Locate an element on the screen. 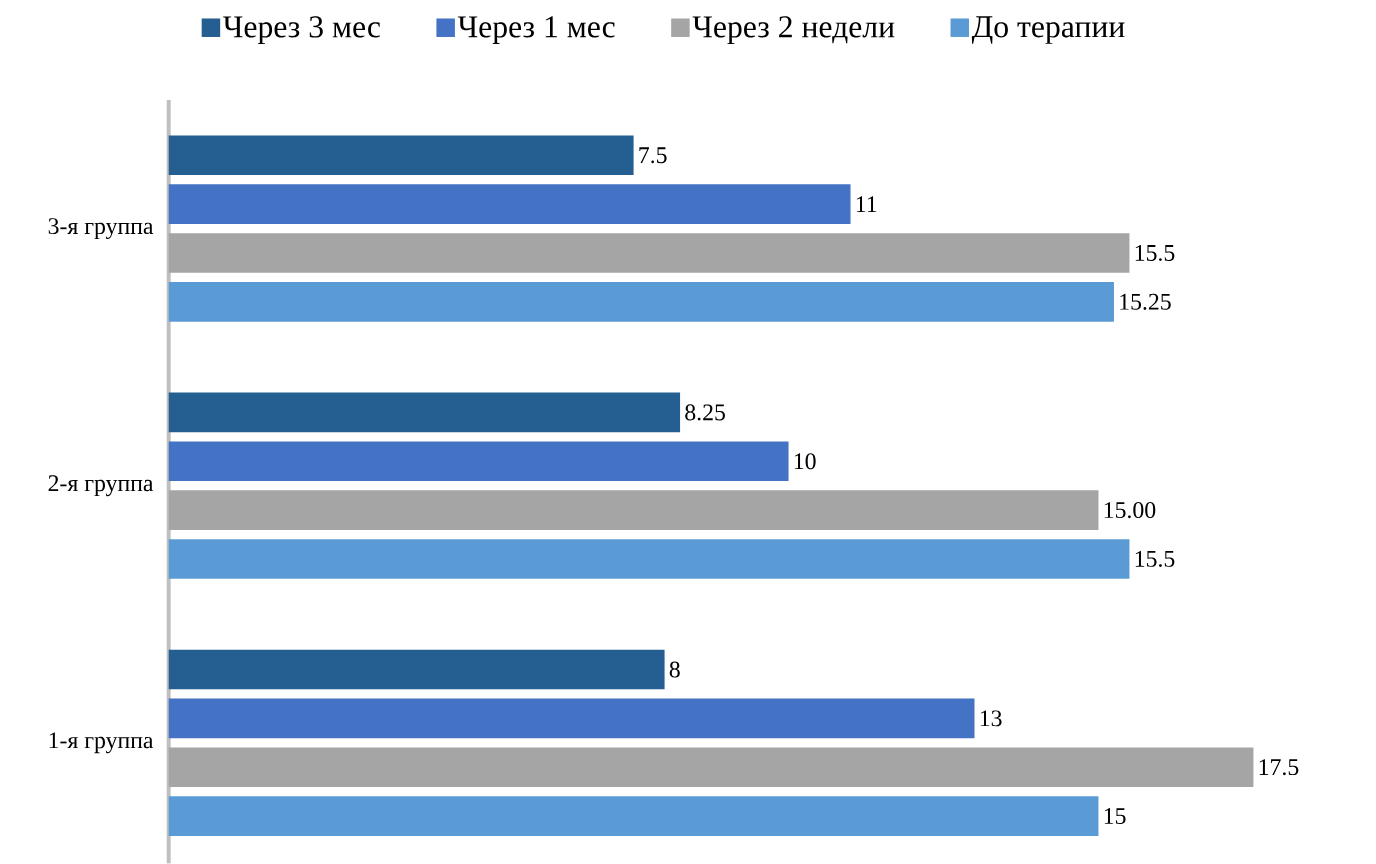 The width and height of the screenshot is (1376, 864). legend-label: Через 1 мес is located at coordinates (536, 30).